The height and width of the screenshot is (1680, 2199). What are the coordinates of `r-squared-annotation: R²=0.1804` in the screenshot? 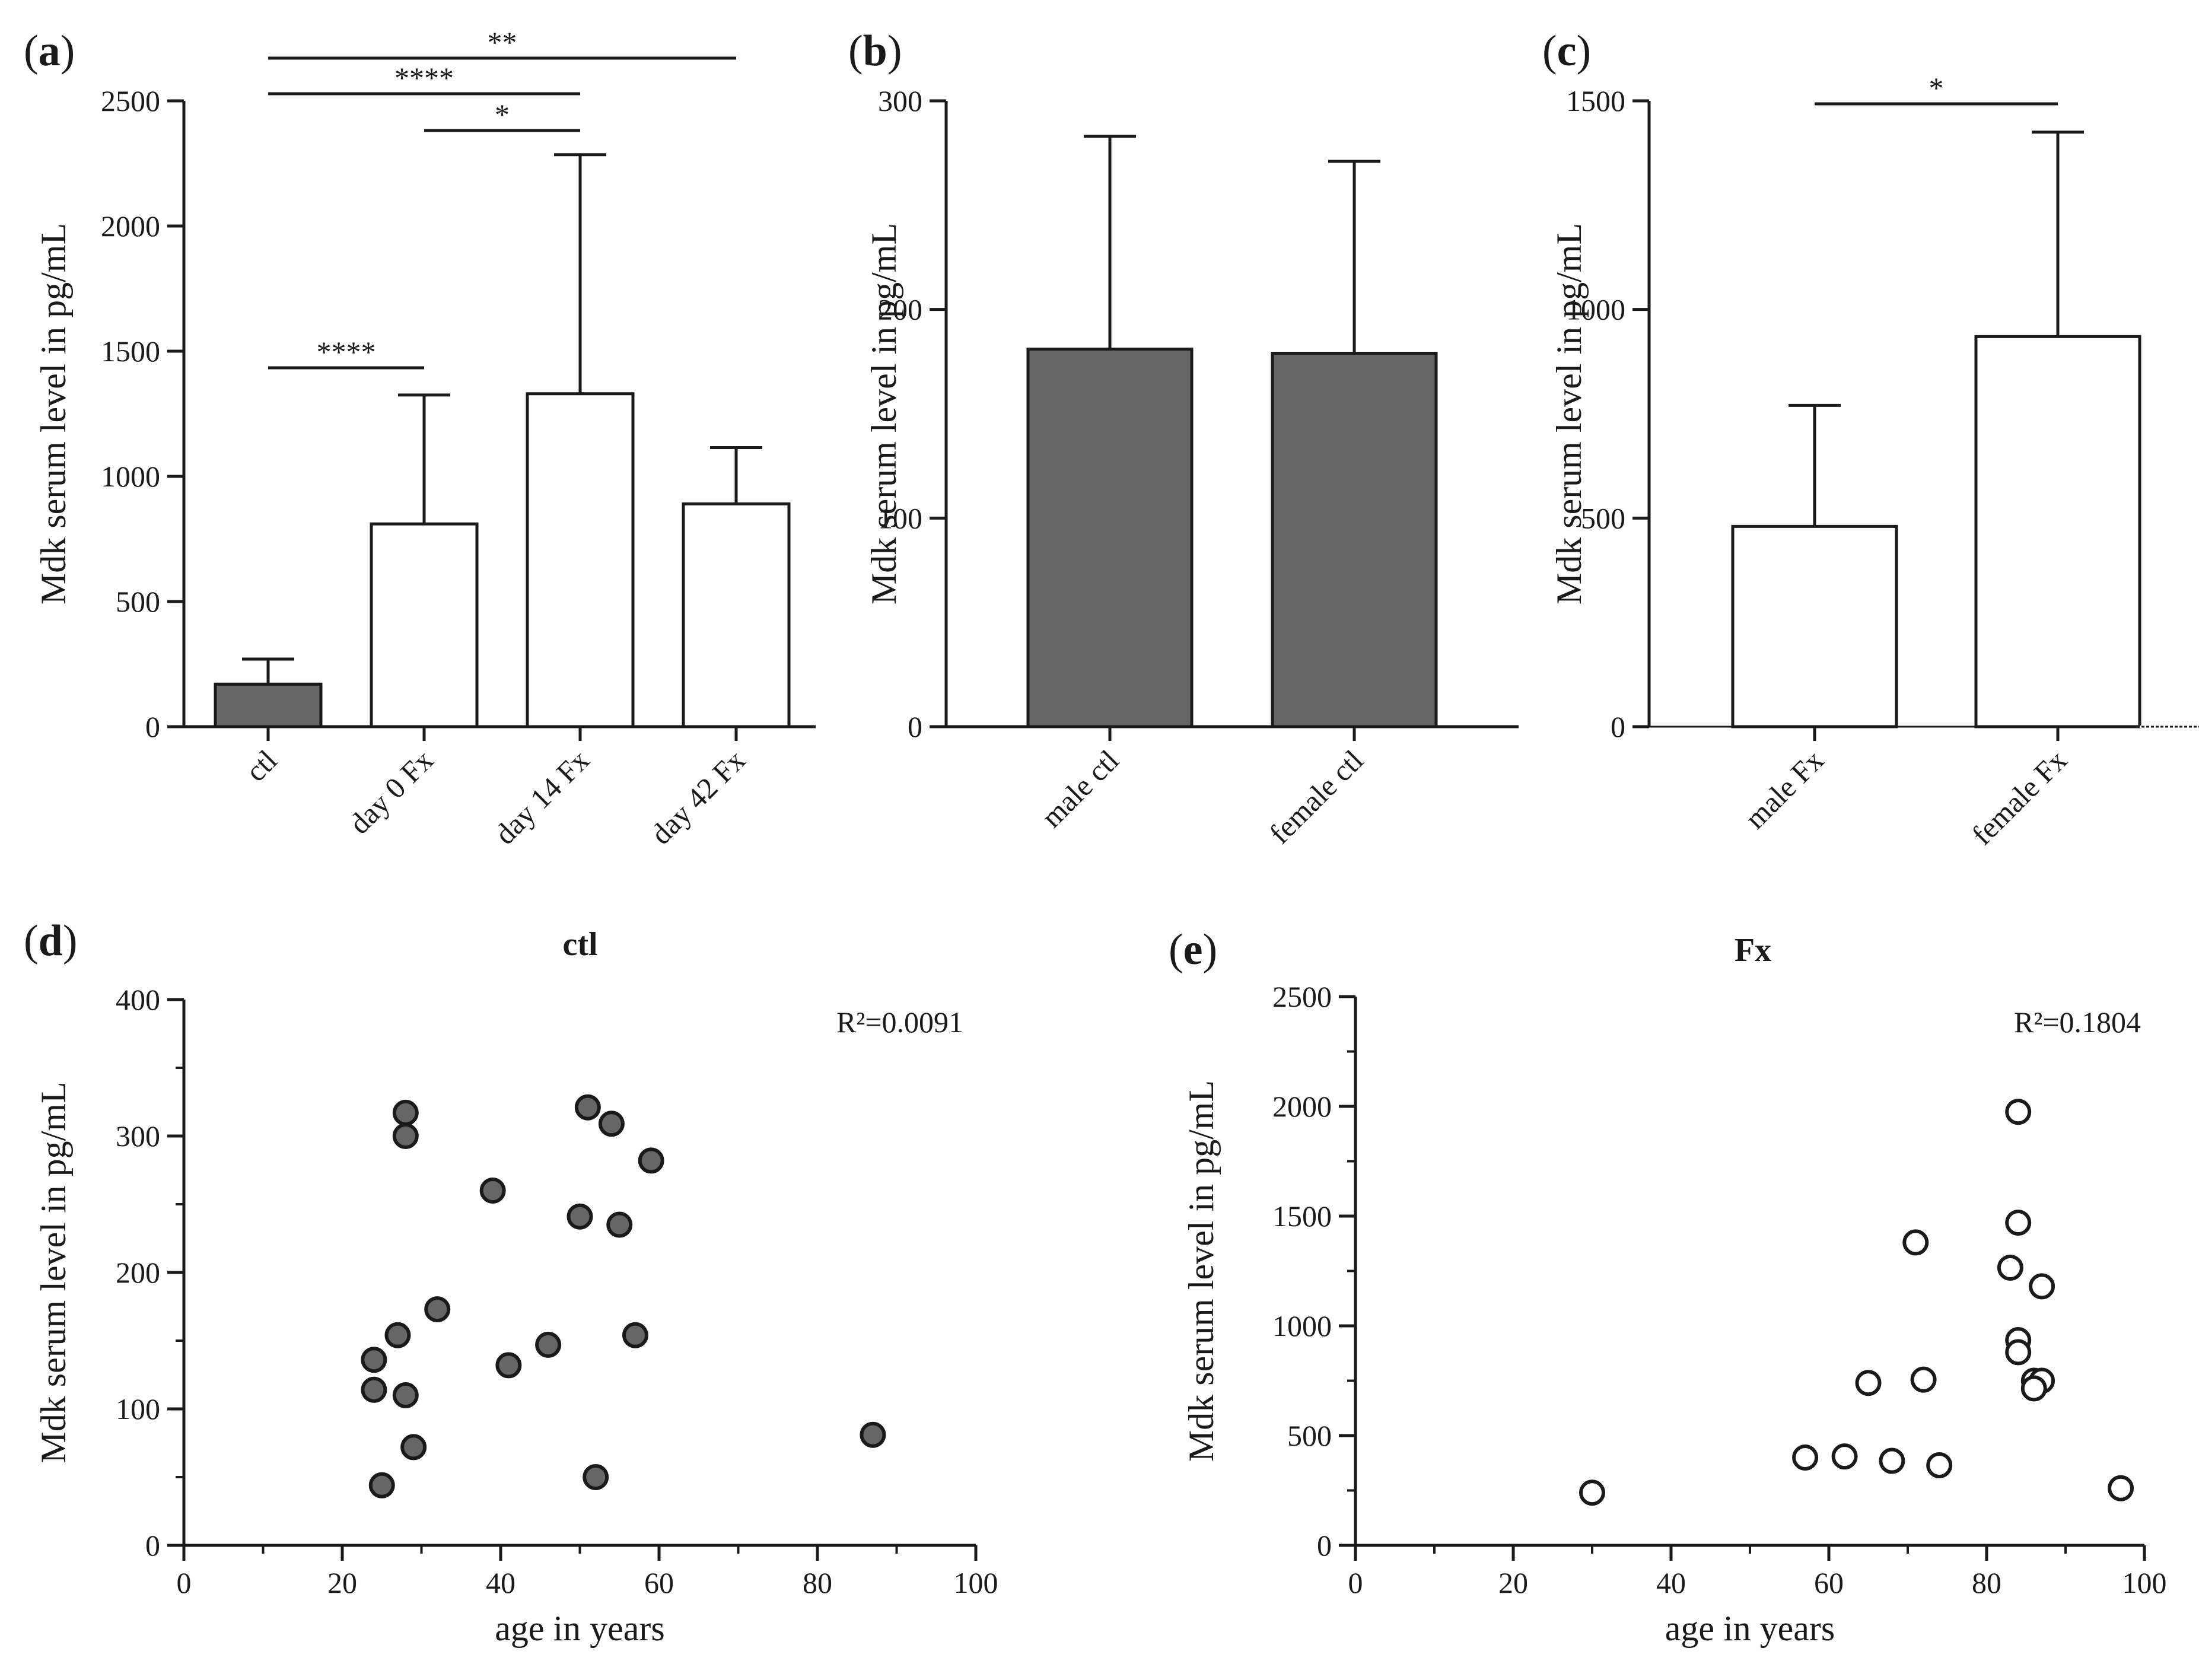 It's located at (2077, 1022).